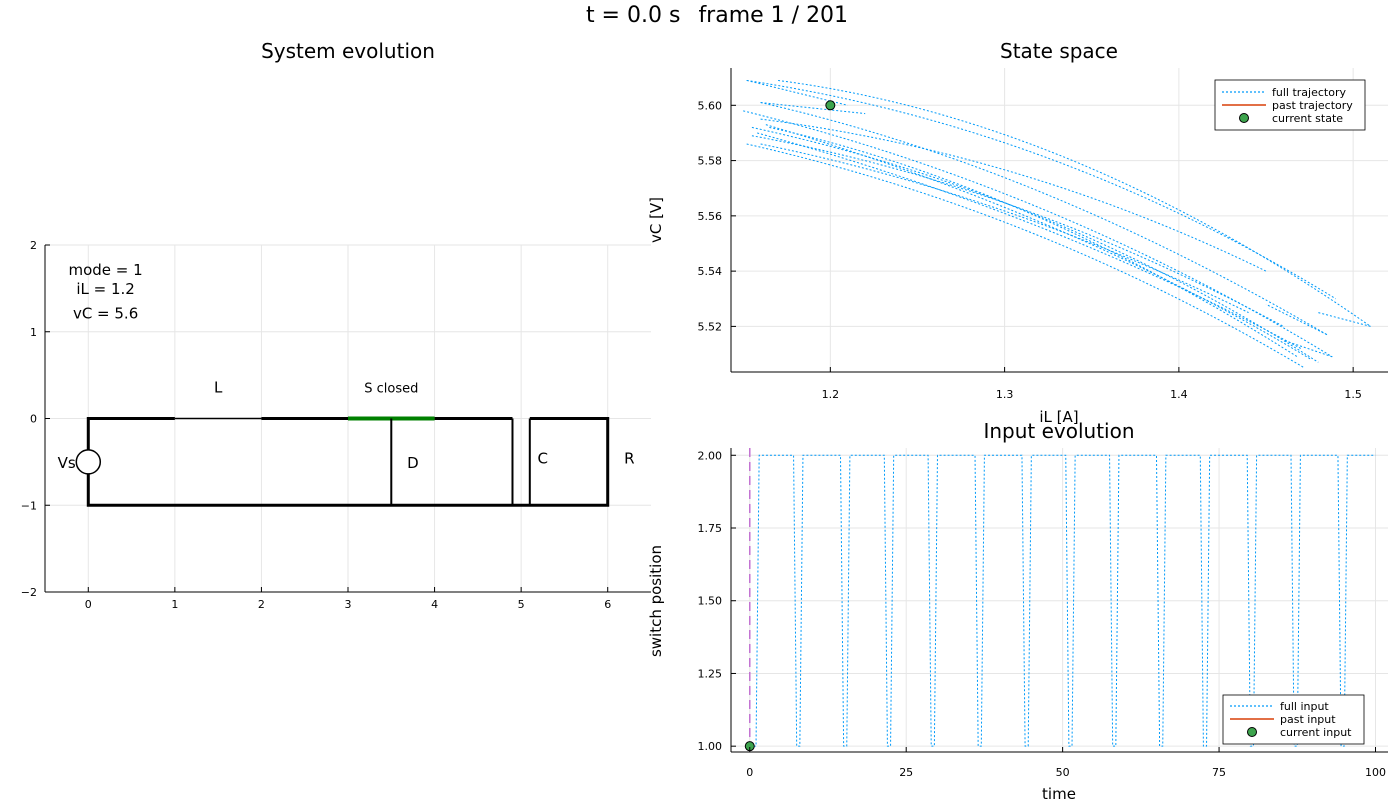 The width and height of the screenshot is (1400, 800). What do you see at coordinates (710, 326) in the screenshot?
I see `state-space-ytick-label-0: 5.52` at bounding box center [710, 326].